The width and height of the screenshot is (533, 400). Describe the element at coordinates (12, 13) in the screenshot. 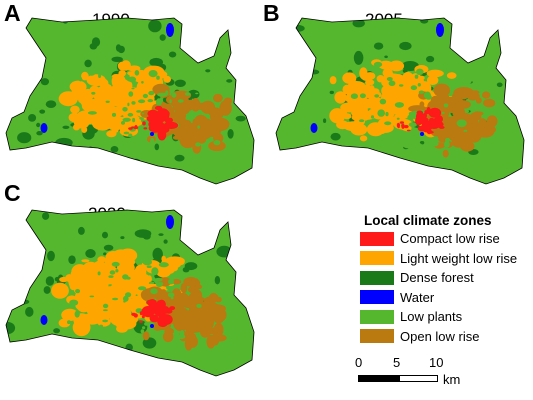

I see `panel-letter-a: A` at that location.